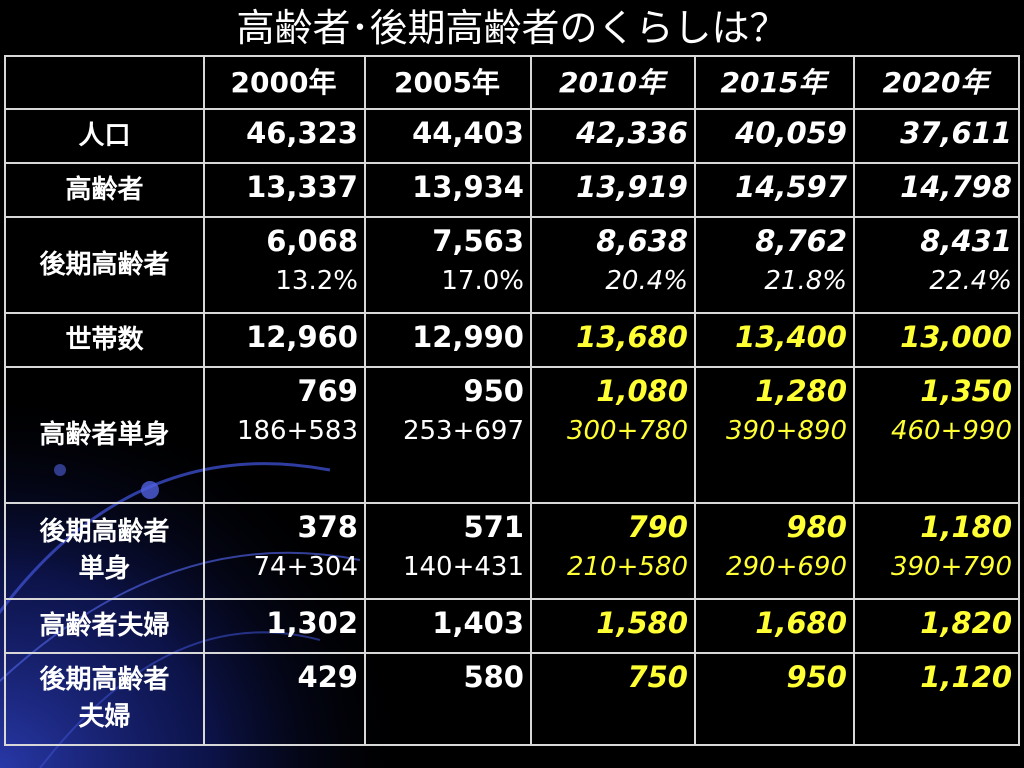  I want to click on cell-sub: 300+780, so click(627, 431).